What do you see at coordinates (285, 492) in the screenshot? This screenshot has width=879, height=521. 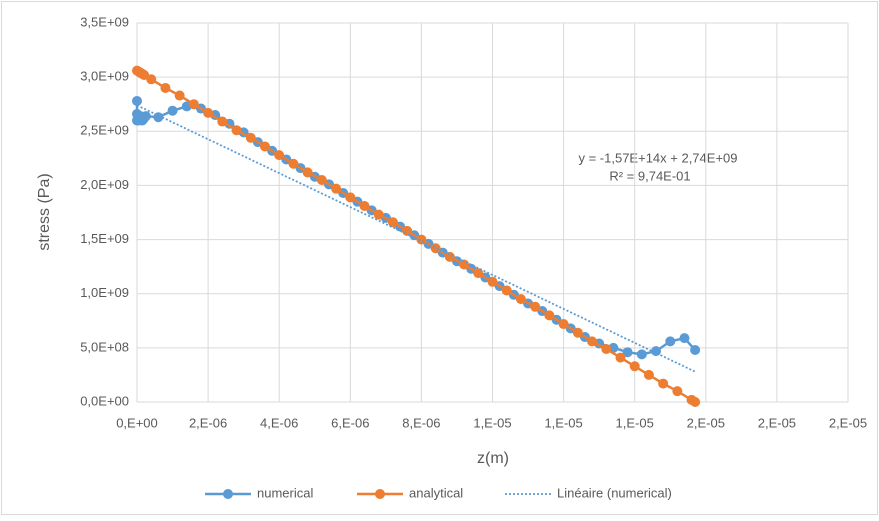 I see `legend-label: numerical` at bounding box center [285, 492].